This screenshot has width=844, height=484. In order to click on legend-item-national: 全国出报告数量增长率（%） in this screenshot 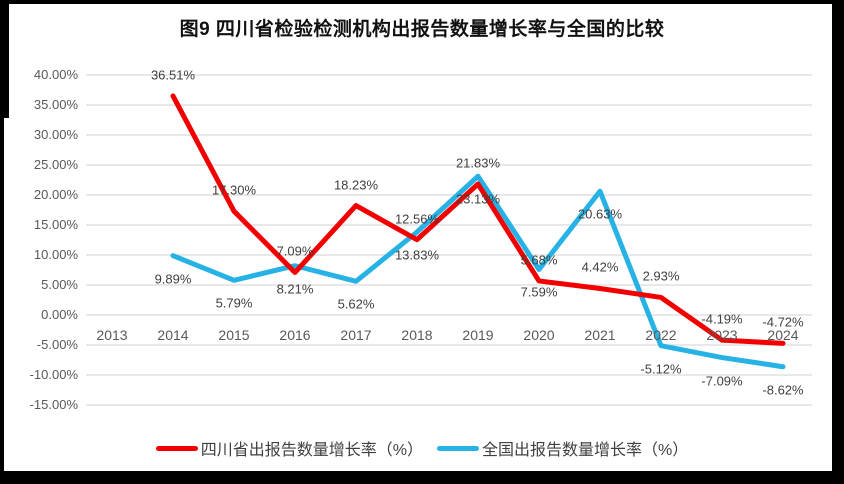, I will do `click(562, 448)`.